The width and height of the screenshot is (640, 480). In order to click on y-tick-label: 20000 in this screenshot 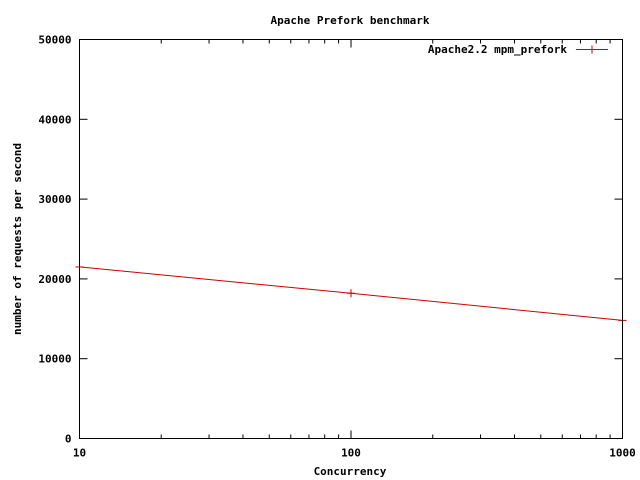, I will do `click(54, 279)`.